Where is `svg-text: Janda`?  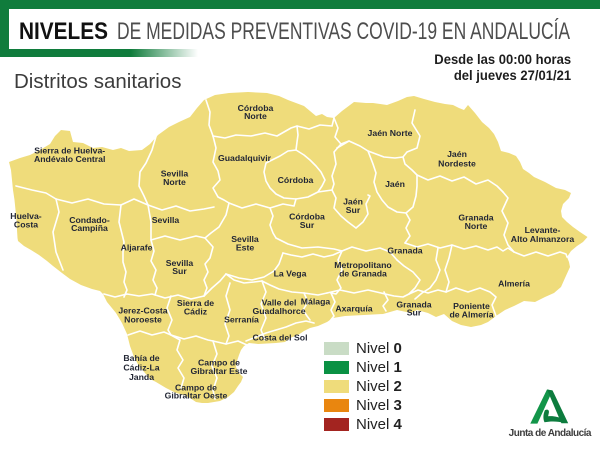
svg-text: Janda is located at coordinates (141, 377).